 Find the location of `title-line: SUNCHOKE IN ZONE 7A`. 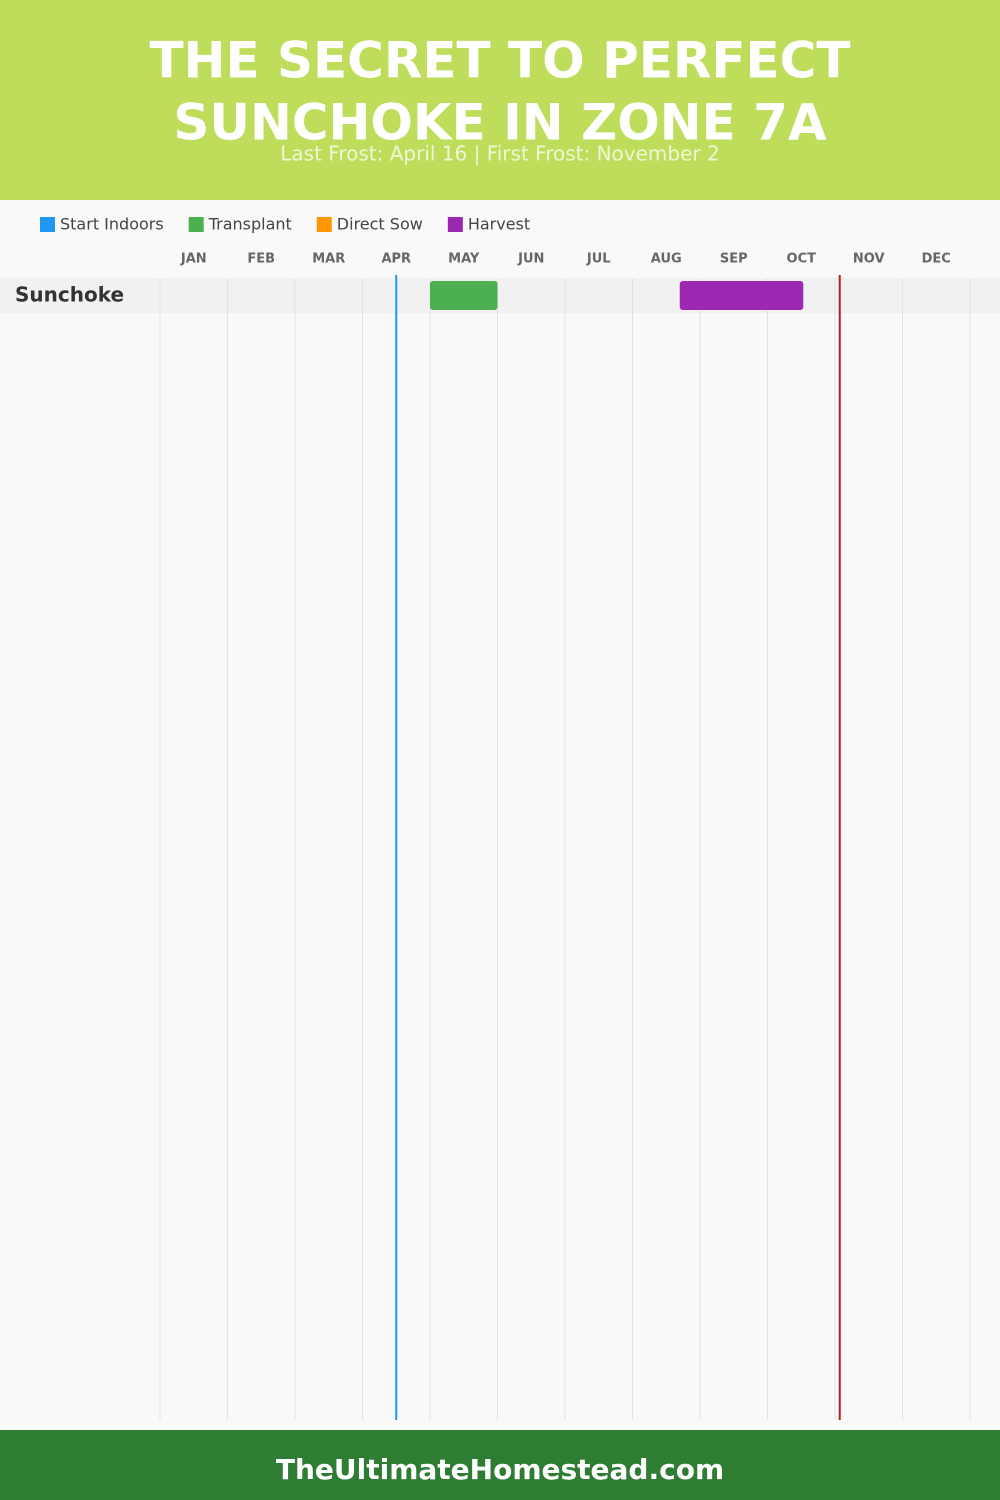

title-line: SUNCHOKE IN ZONE 7A is located at coordinates (500, 123).